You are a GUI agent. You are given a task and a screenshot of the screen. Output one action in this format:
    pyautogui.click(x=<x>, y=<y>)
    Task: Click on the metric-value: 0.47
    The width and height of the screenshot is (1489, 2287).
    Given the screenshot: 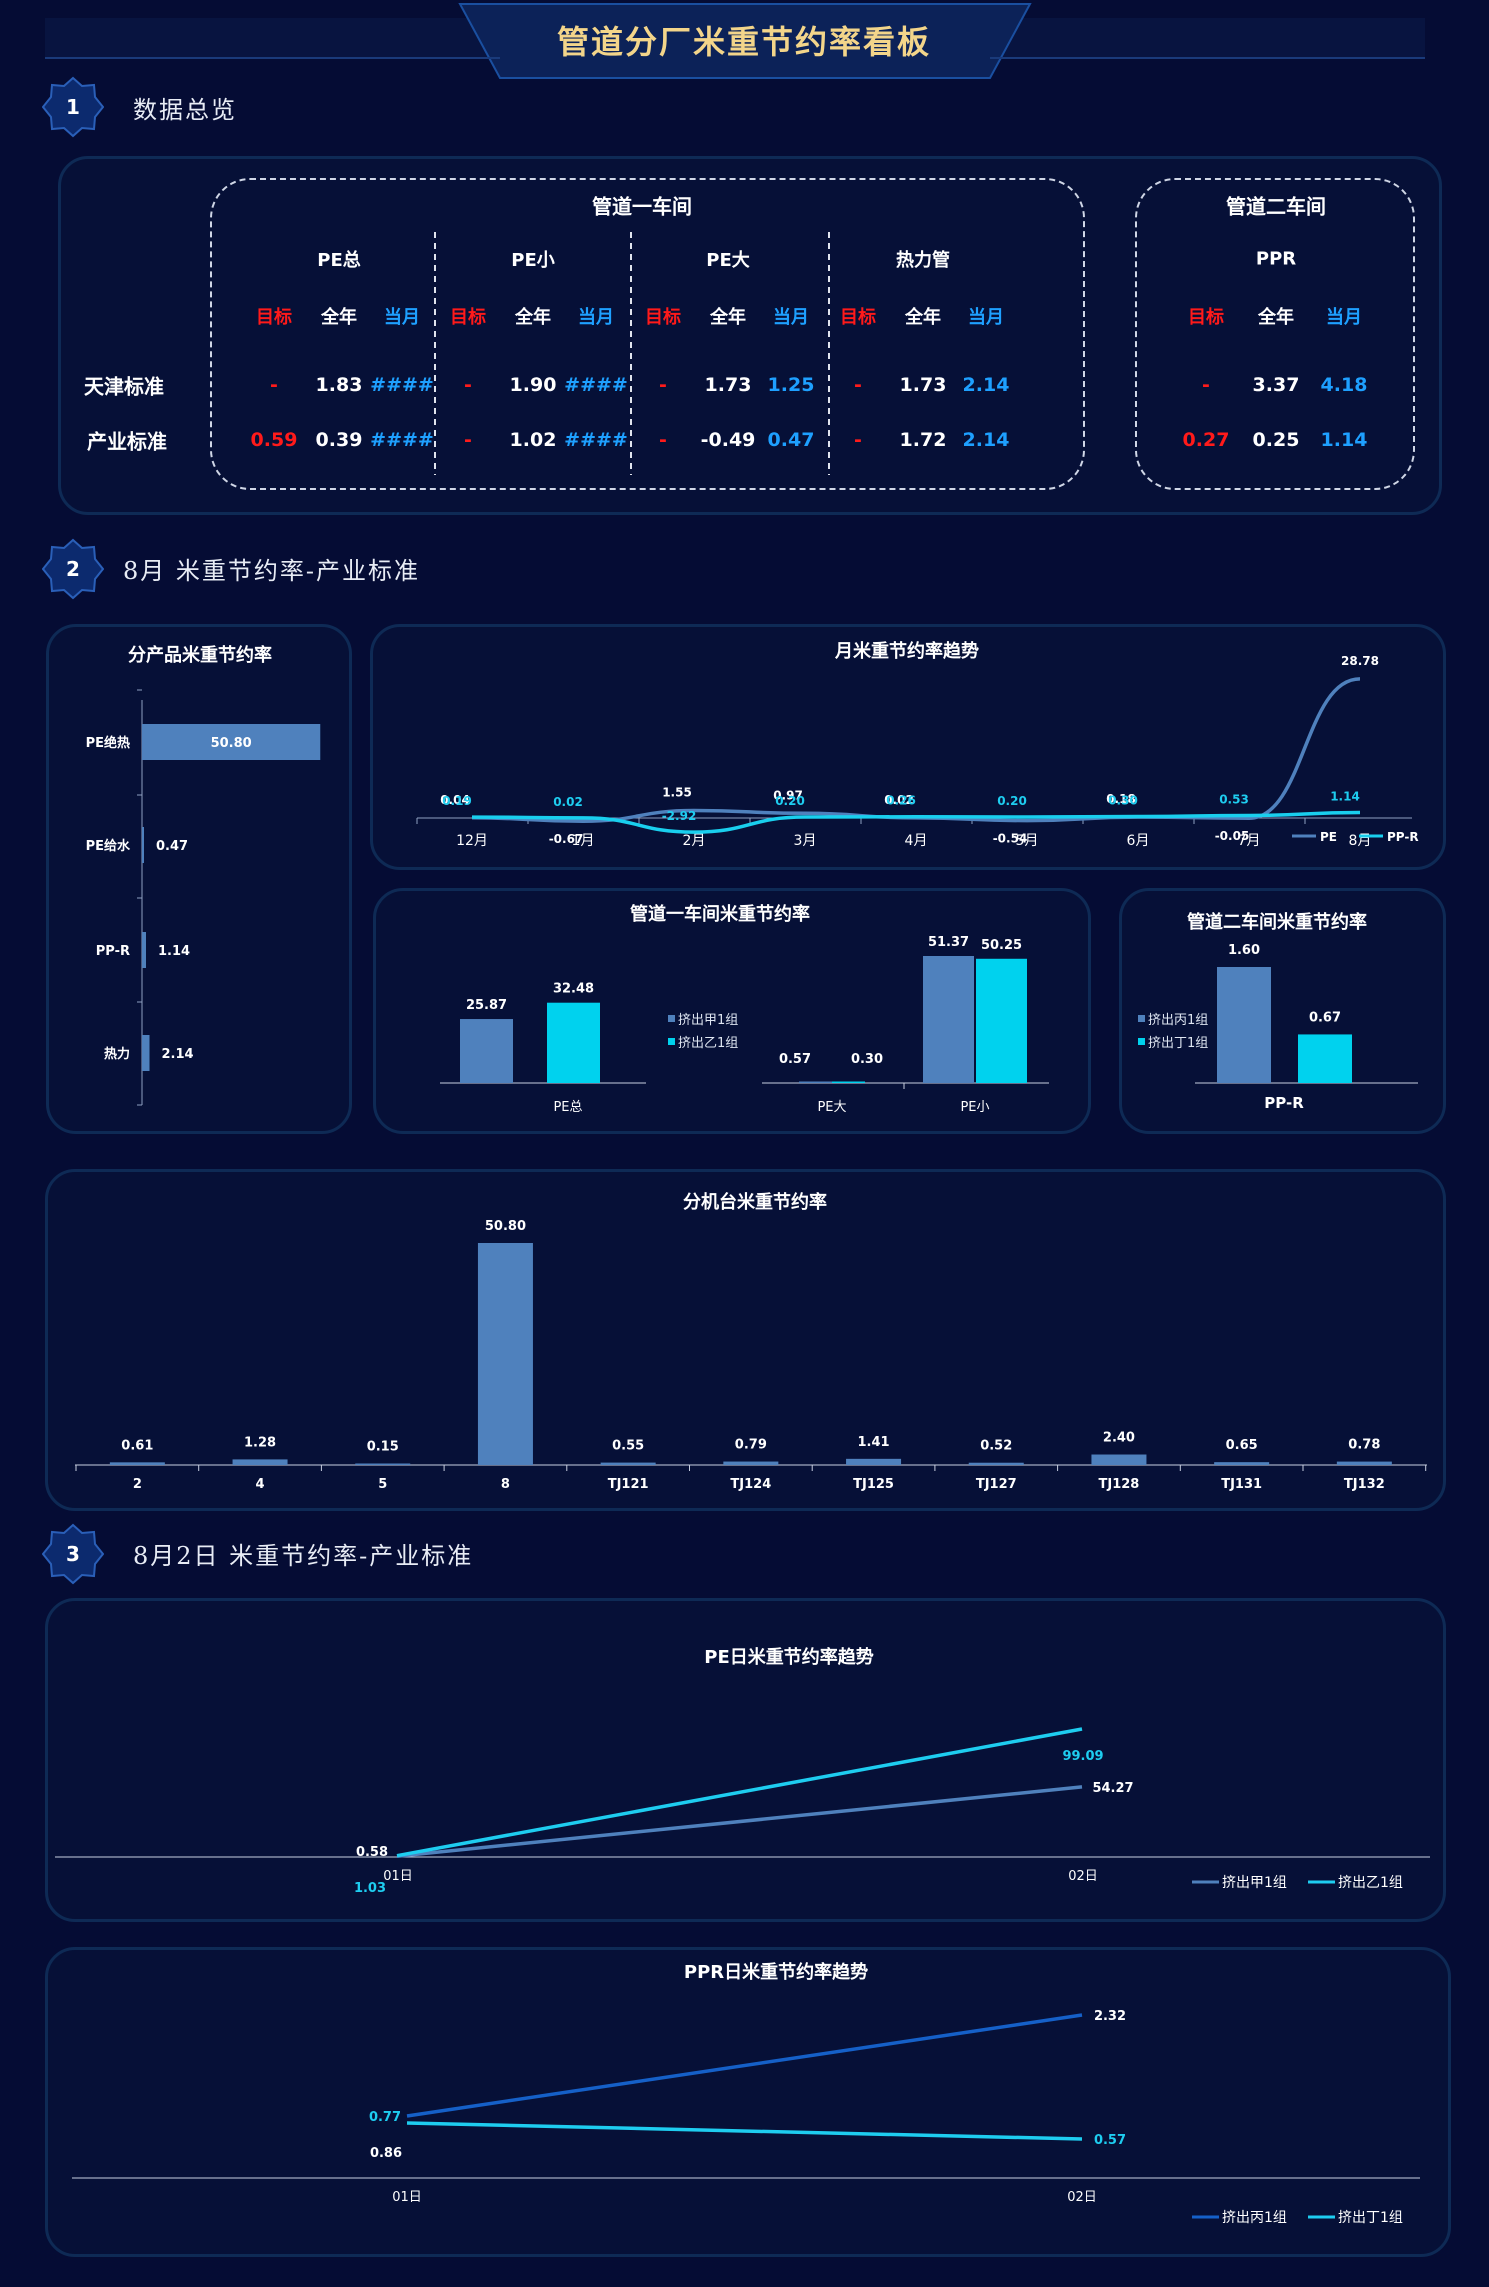 What is the action you would take?
    pyautogui.click(x=791, y=440)
    